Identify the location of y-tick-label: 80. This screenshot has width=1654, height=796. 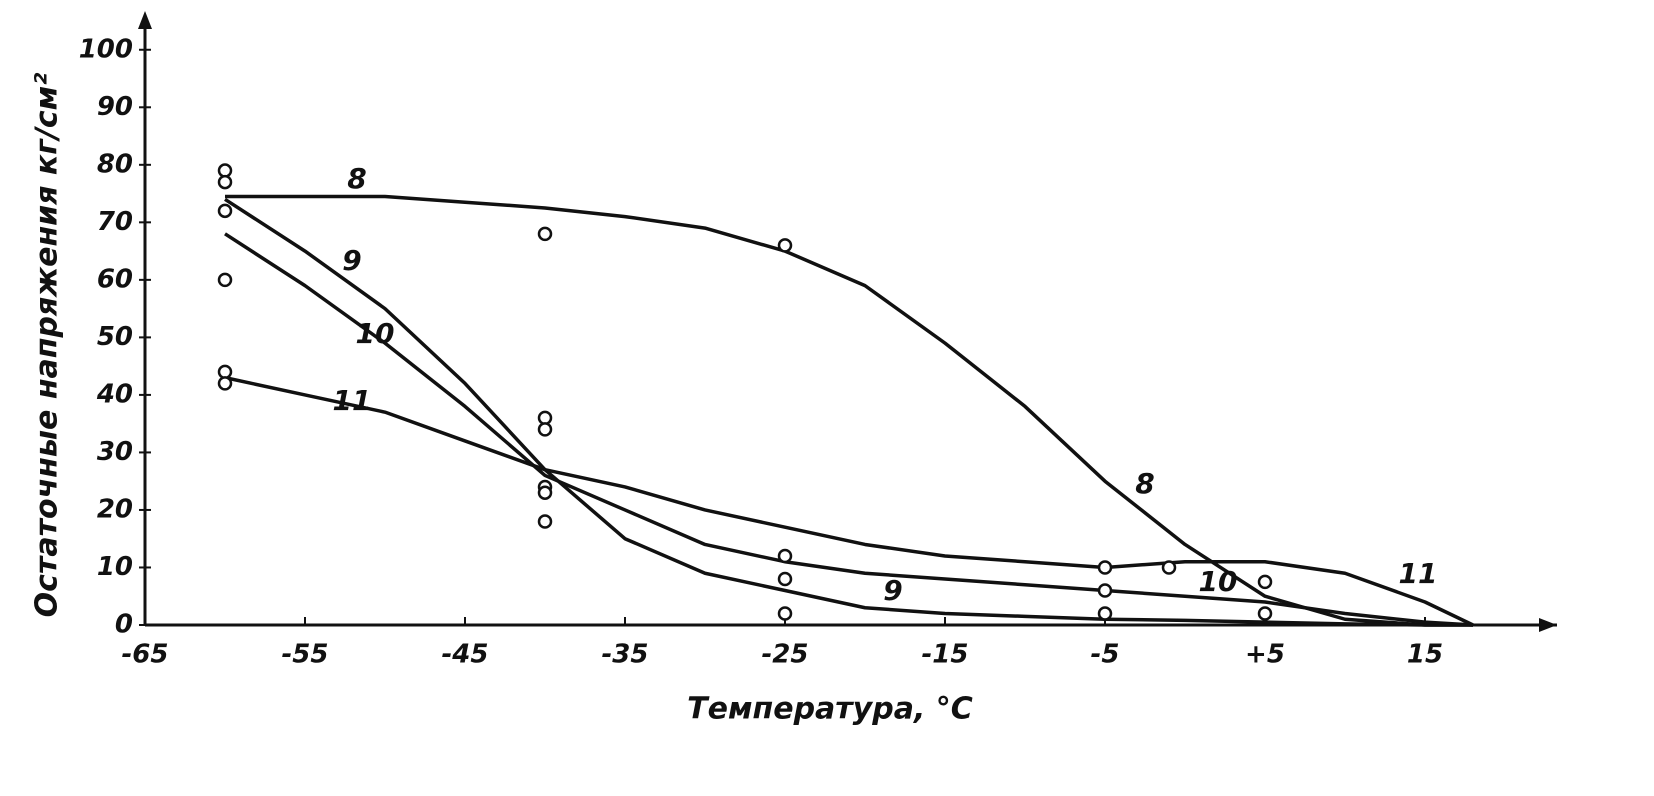
(115, 164).